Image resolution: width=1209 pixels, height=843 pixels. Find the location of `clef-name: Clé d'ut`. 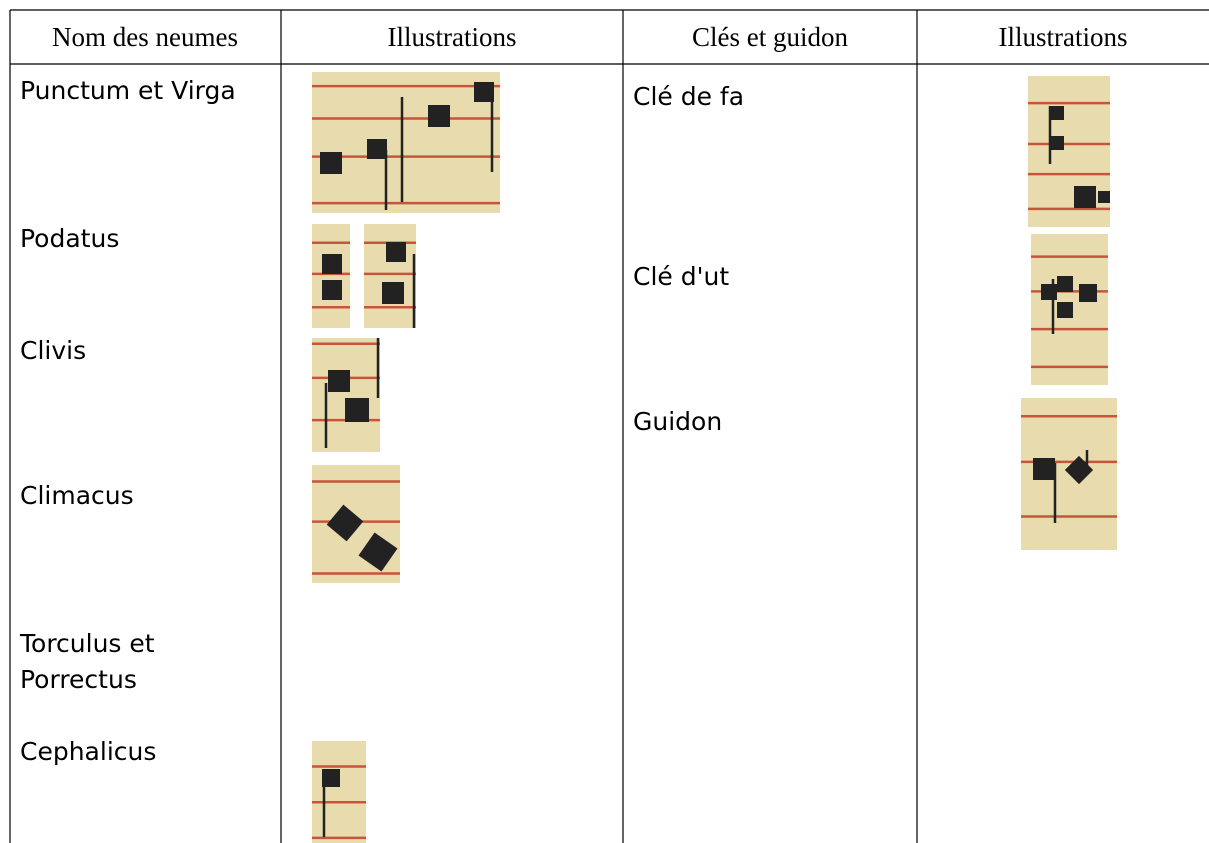

clef-name: Clé d'ut is located at coordinates (681, 276).